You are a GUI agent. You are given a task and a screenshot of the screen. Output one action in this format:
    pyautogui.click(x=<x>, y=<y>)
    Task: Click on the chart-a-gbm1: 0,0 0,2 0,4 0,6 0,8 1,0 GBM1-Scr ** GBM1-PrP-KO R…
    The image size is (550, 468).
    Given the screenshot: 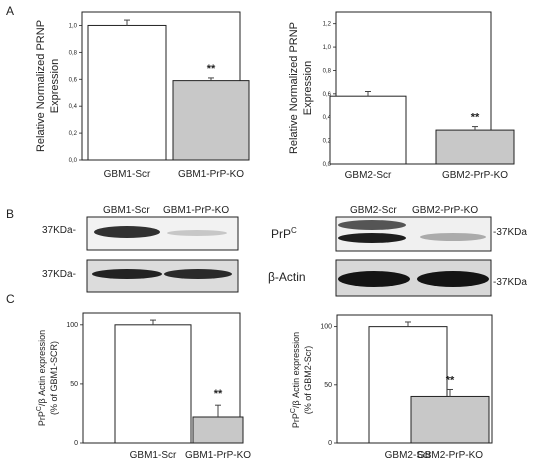 What is the action you would take?
    pyautogui.click(x=142, y=95)
    